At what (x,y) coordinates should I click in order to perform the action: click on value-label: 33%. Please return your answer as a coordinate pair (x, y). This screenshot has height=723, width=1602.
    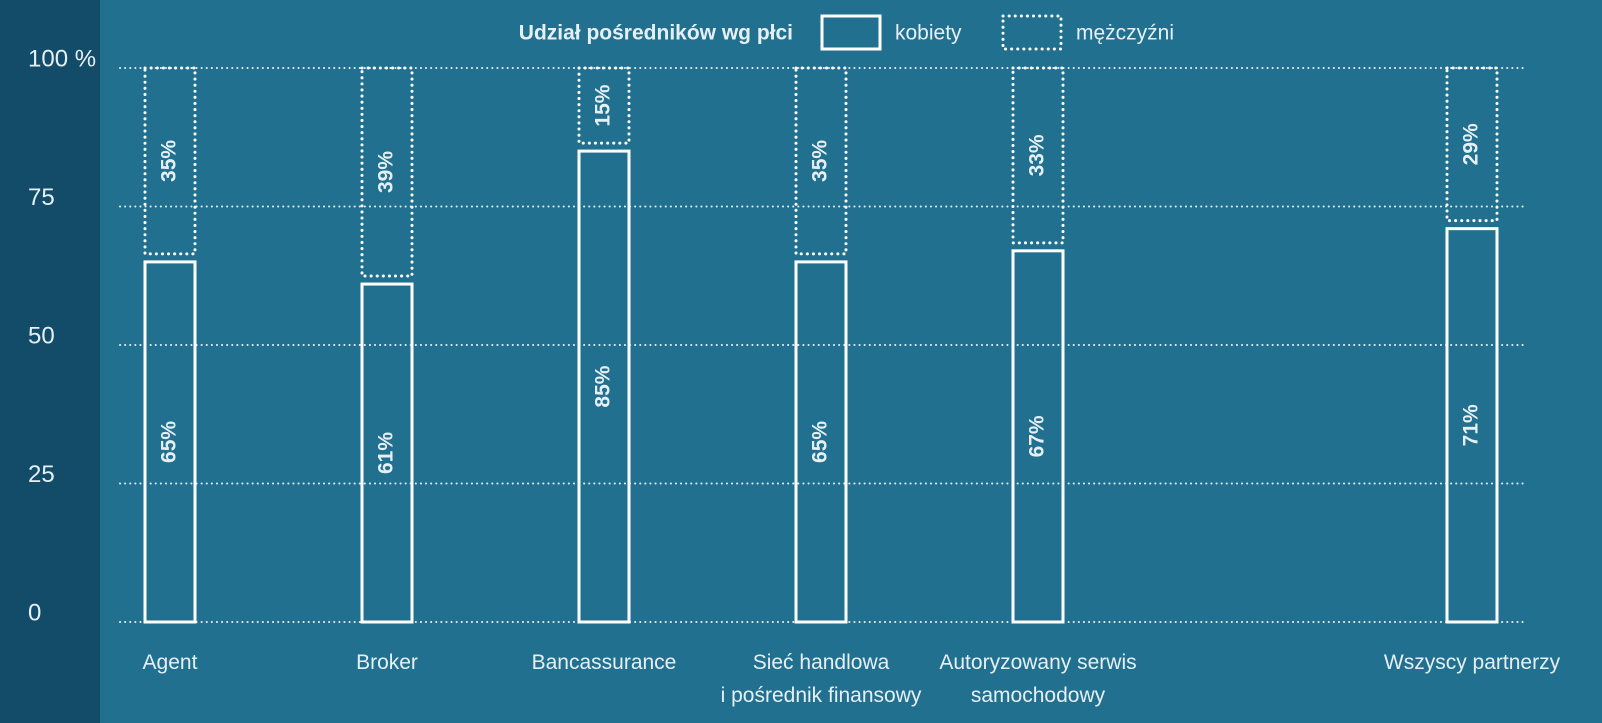
    Looking at the image, I should click on (1037, 155).